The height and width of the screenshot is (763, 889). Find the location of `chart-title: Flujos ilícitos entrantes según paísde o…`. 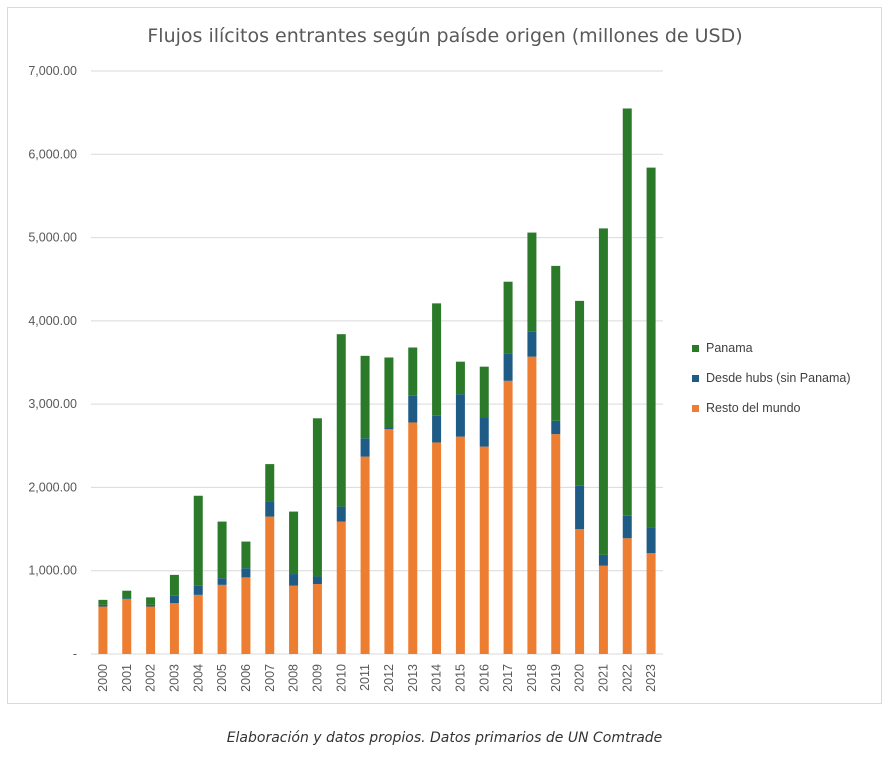

chart-title: Flujos ilícitos entrantes según paísde o… is located at coordinates (444, 36).